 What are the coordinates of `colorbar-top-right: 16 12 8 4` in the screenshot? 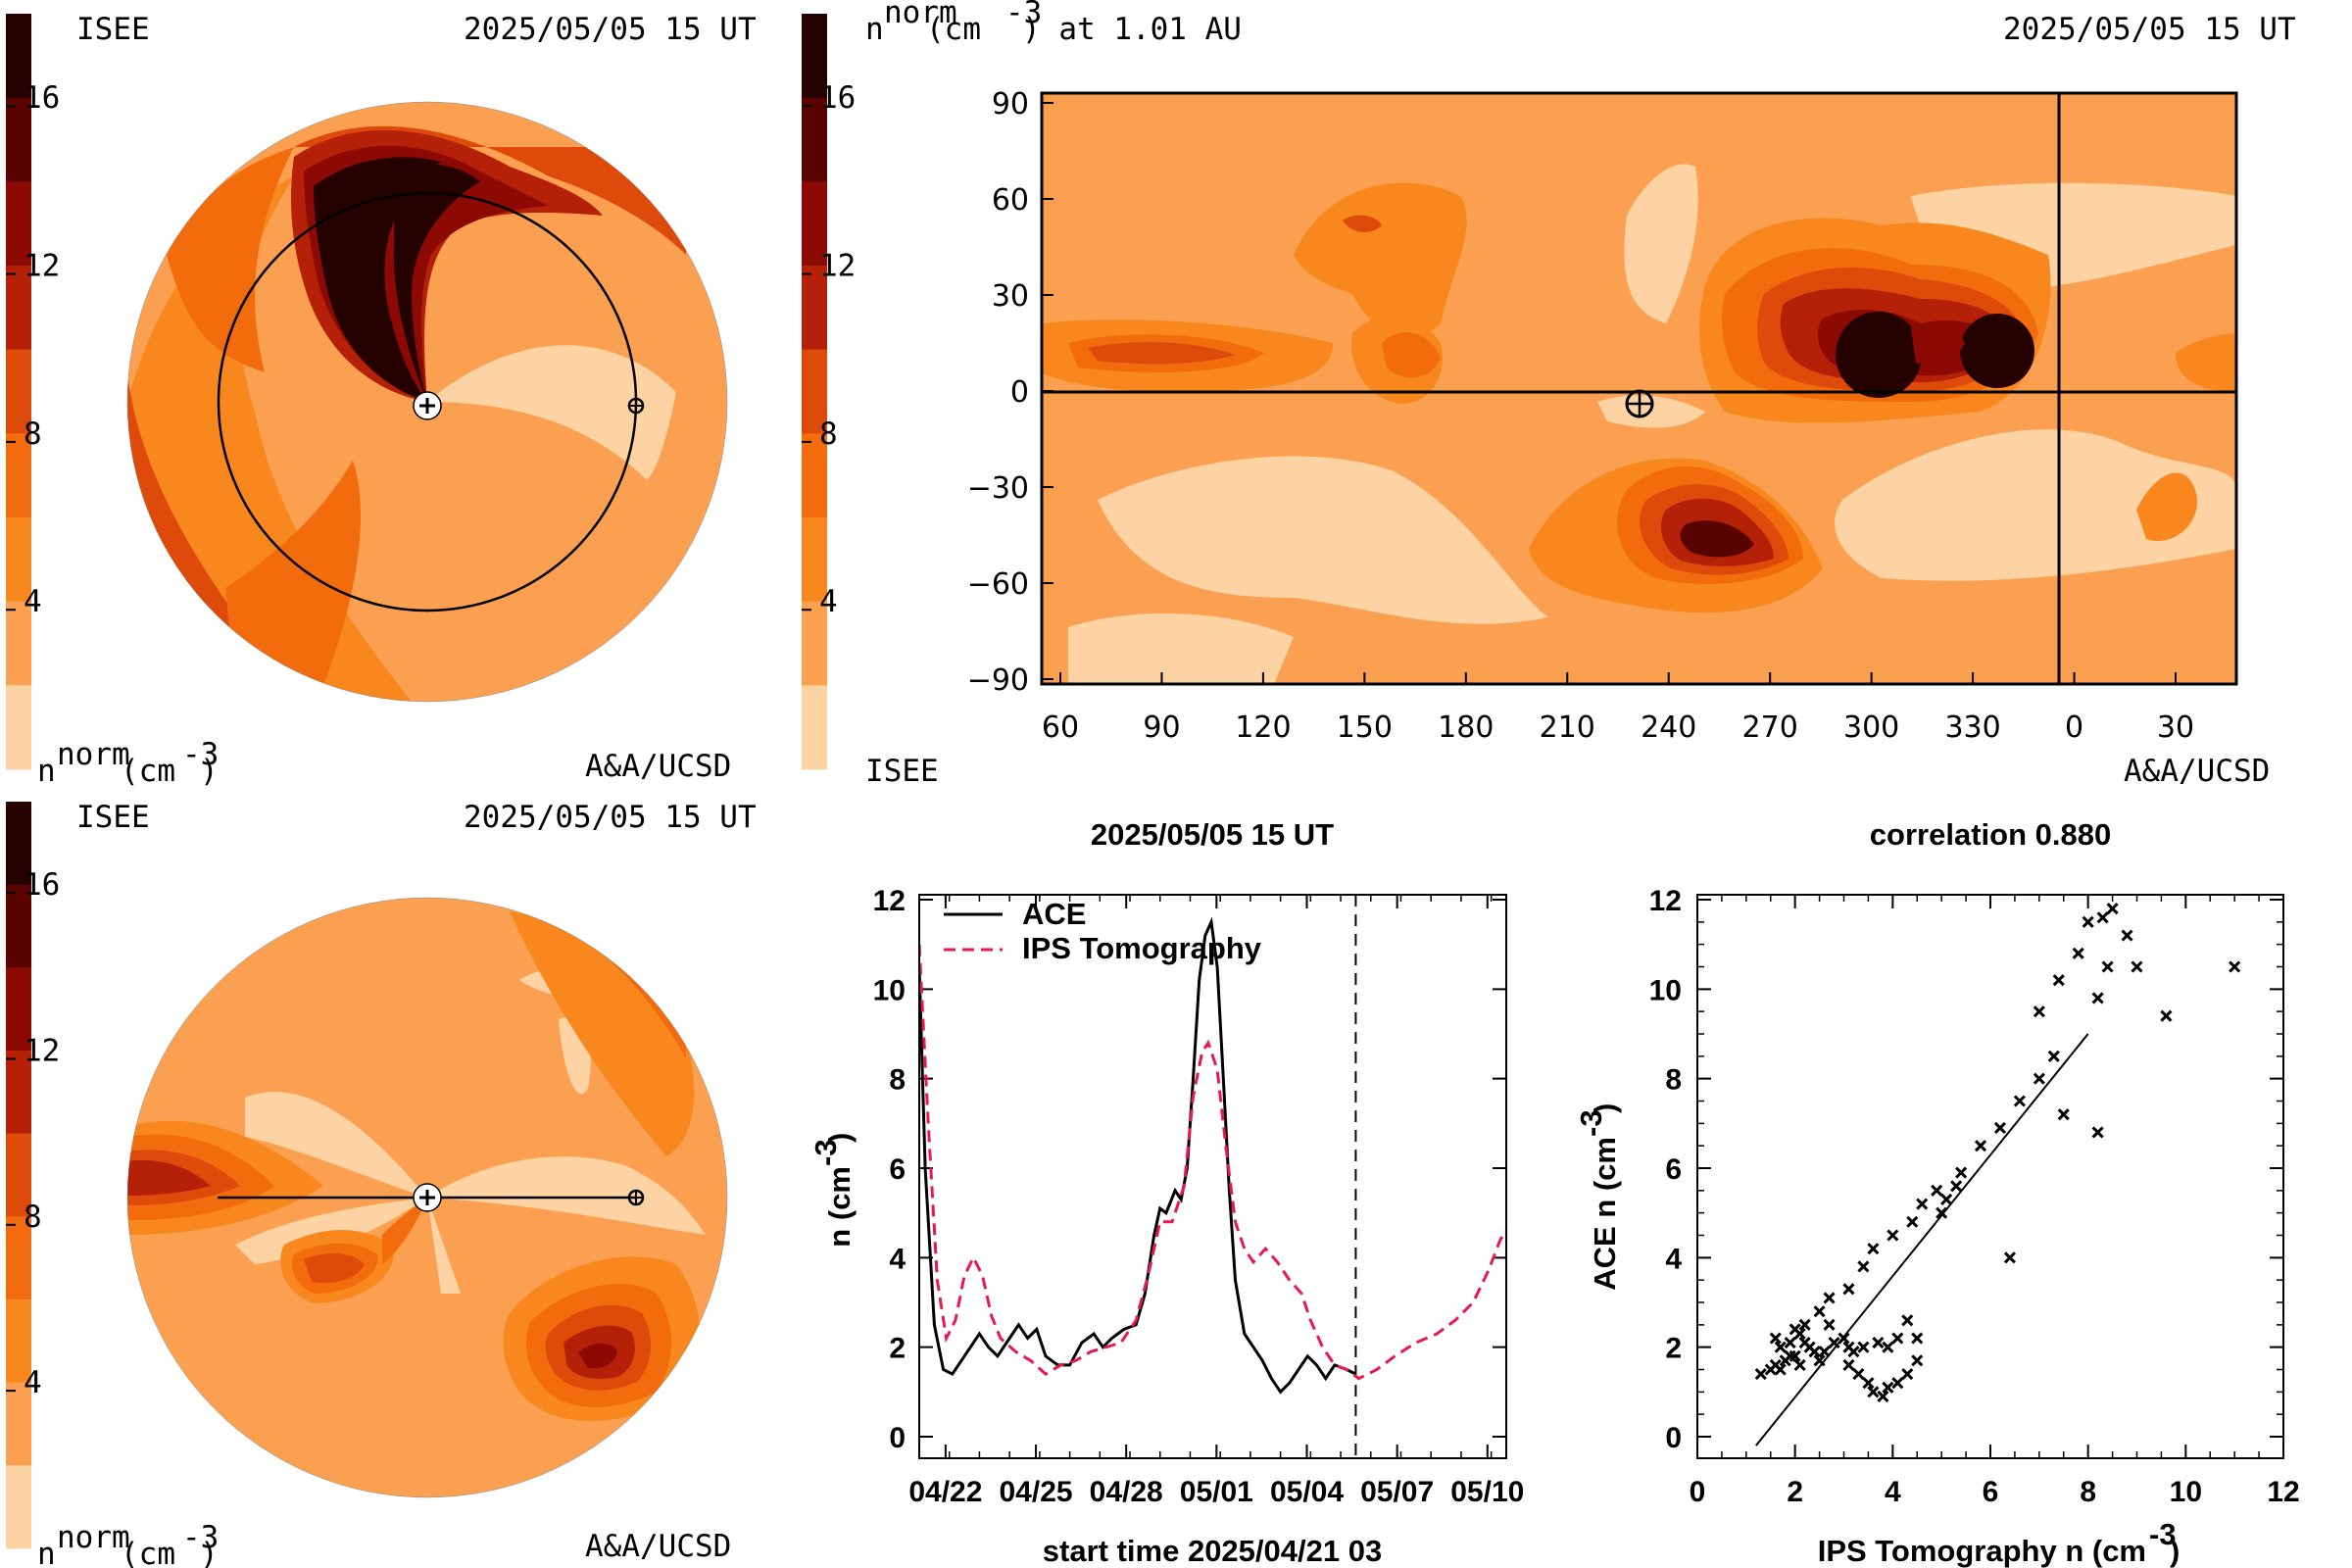 It's located at (829, 392).